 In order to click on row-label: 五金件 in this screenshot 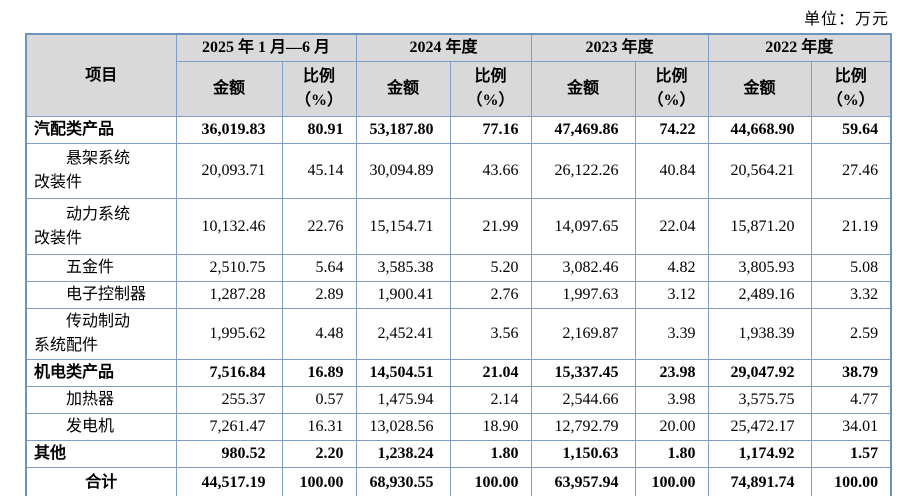, I will do `click(101, 268)`.